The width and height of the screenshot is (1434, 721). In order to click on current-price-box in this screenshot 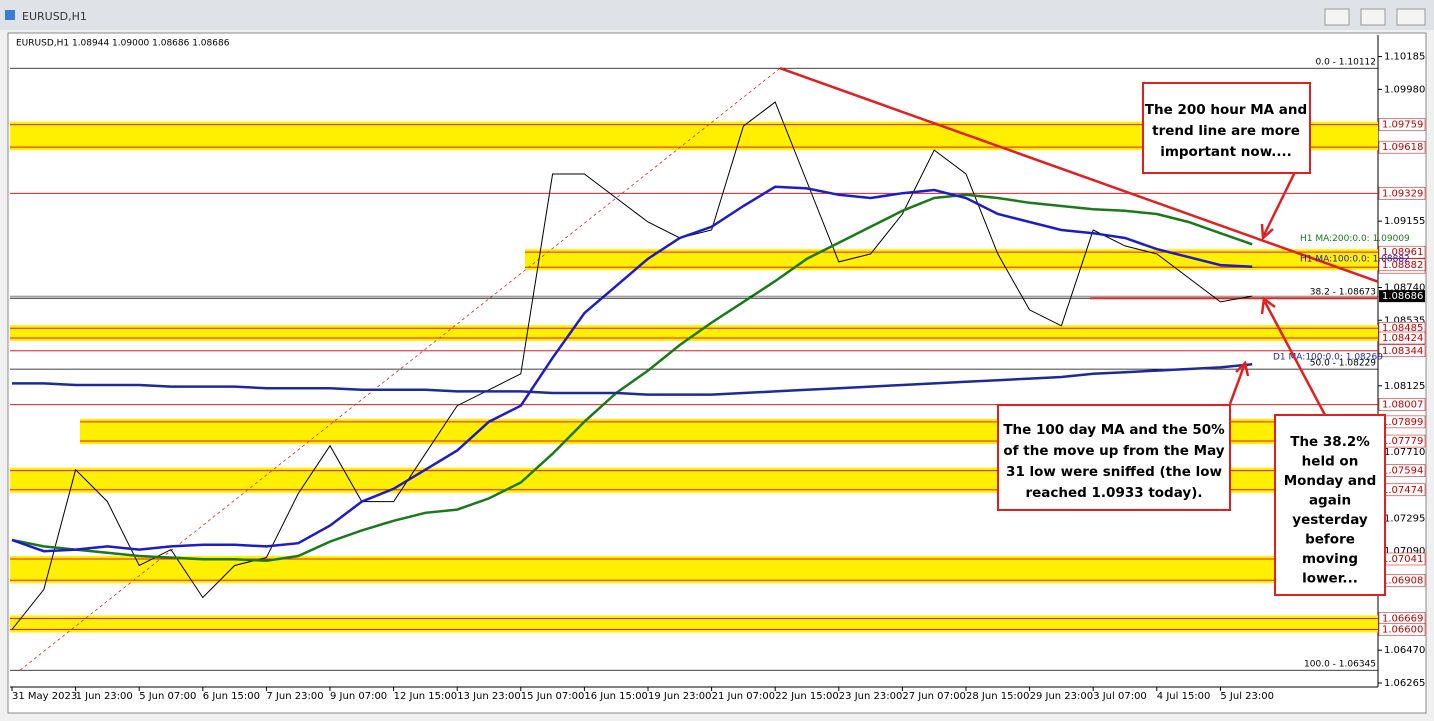, I will do `click(1402, 296)`.